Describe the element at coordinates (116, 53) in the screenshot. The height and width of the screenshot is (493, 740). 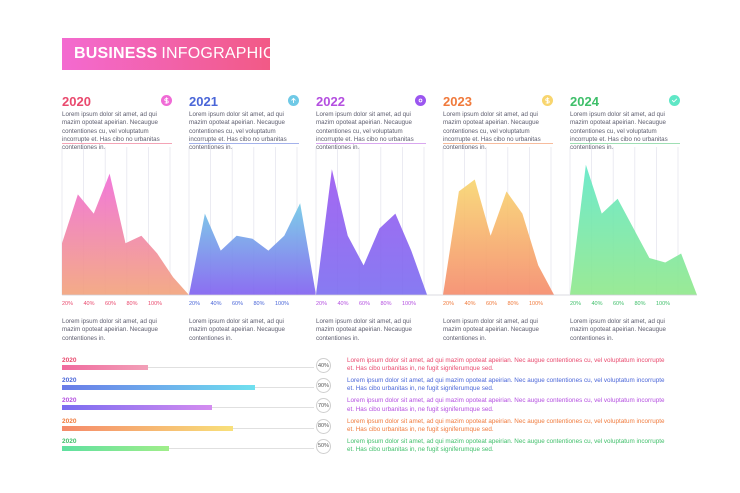
I see `title-bold: BUSINESS` at that location.